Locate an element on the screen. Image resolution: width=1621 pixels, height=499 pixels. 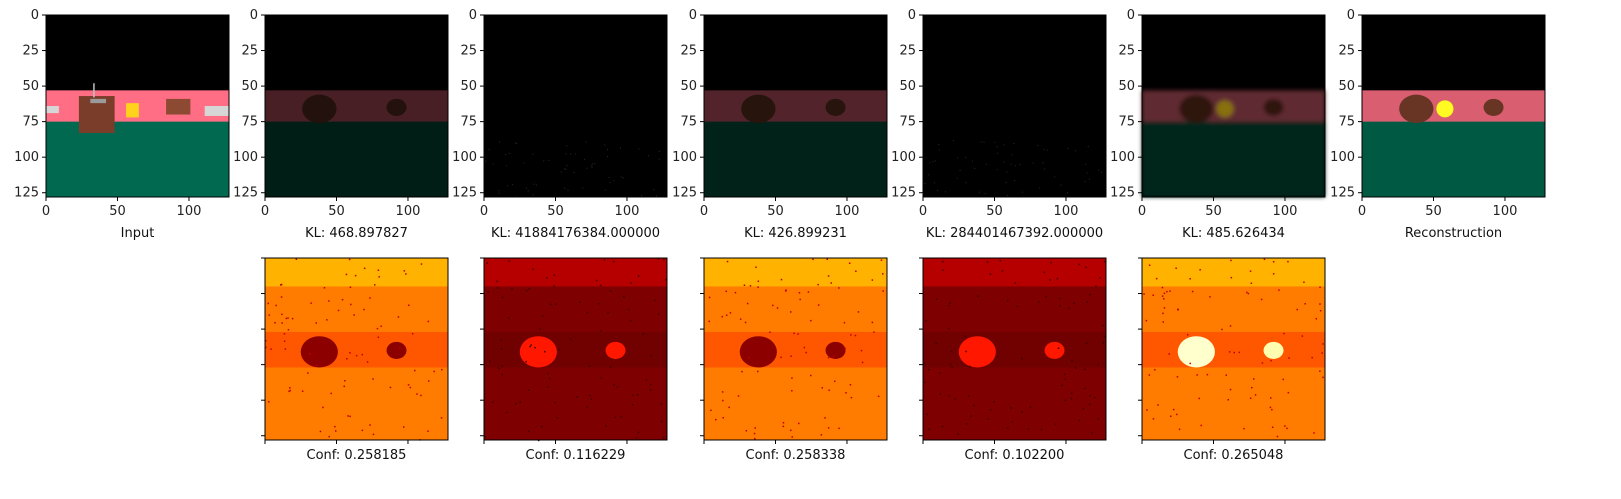
panel-caption: KL: 426.899231 is located at coordinates (795, 233).